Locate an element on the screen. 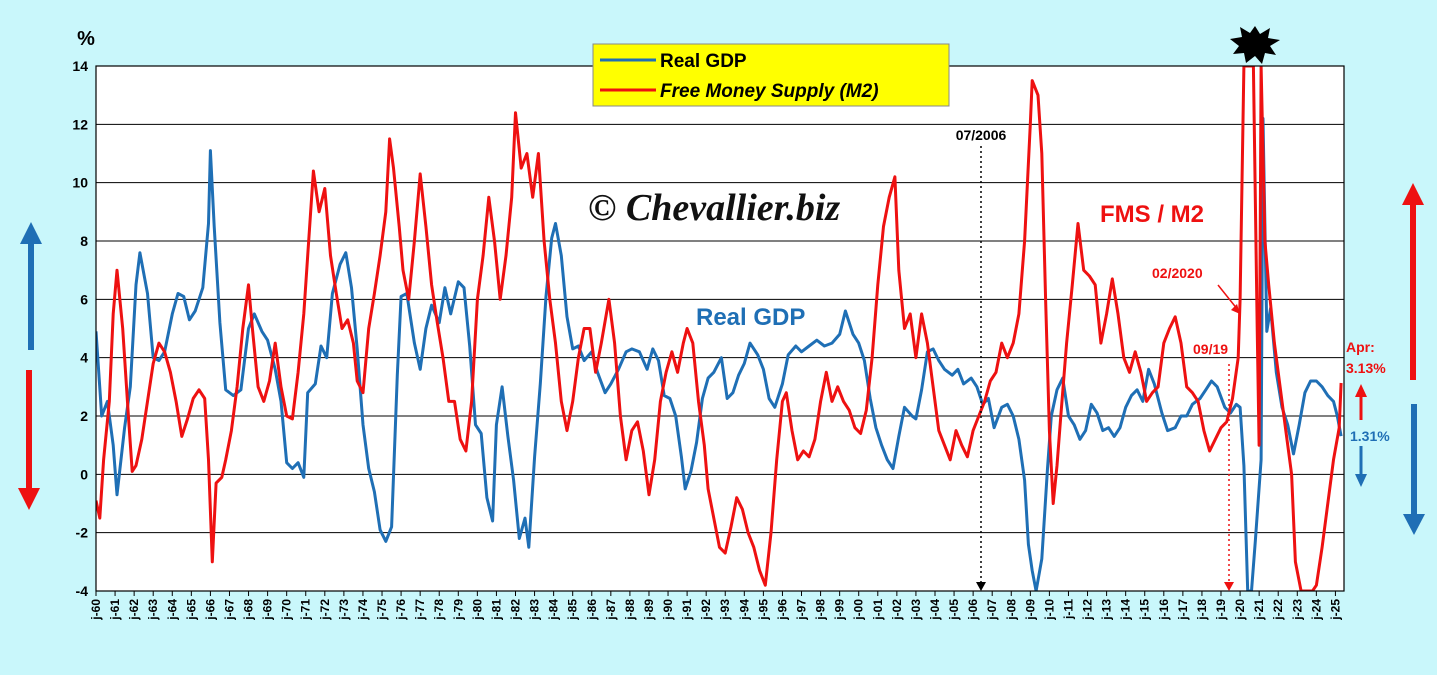  arrowhead-02-2020 is located at coordinates (1235, 309).